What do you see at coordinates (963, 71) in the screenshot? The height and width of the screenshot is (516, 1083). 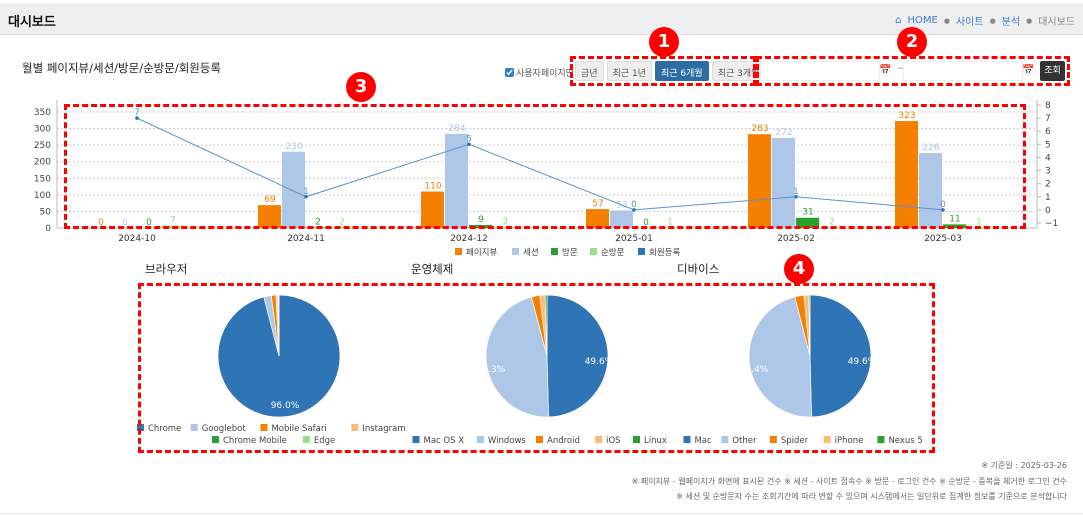 I see `date-to-input` at bounding box center [963, 71].